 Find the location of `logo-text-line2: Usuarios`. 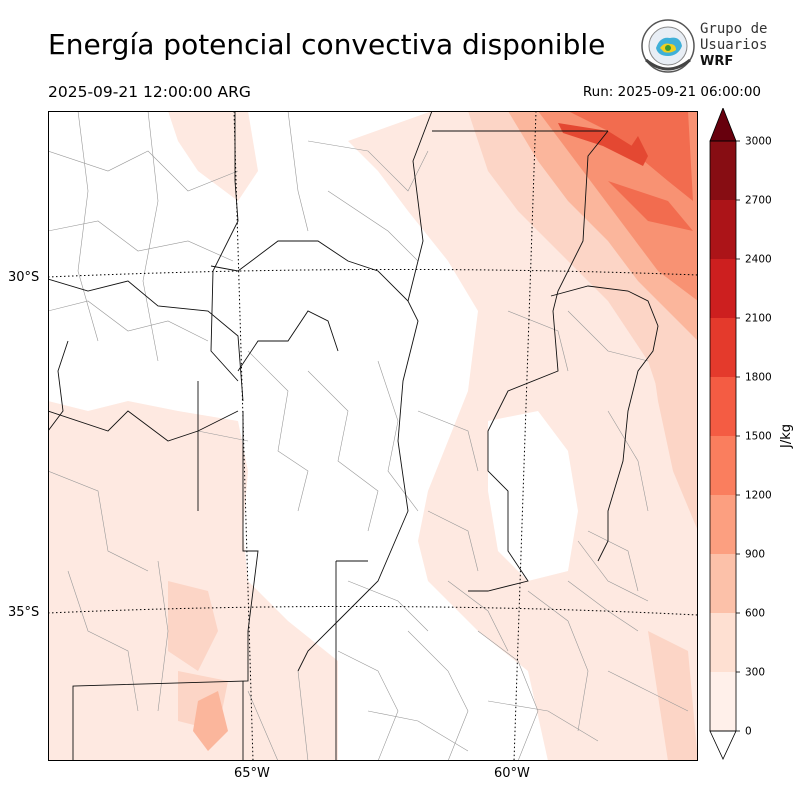

logo-text-line2: Usuarios is located at coordinates (733, 45).